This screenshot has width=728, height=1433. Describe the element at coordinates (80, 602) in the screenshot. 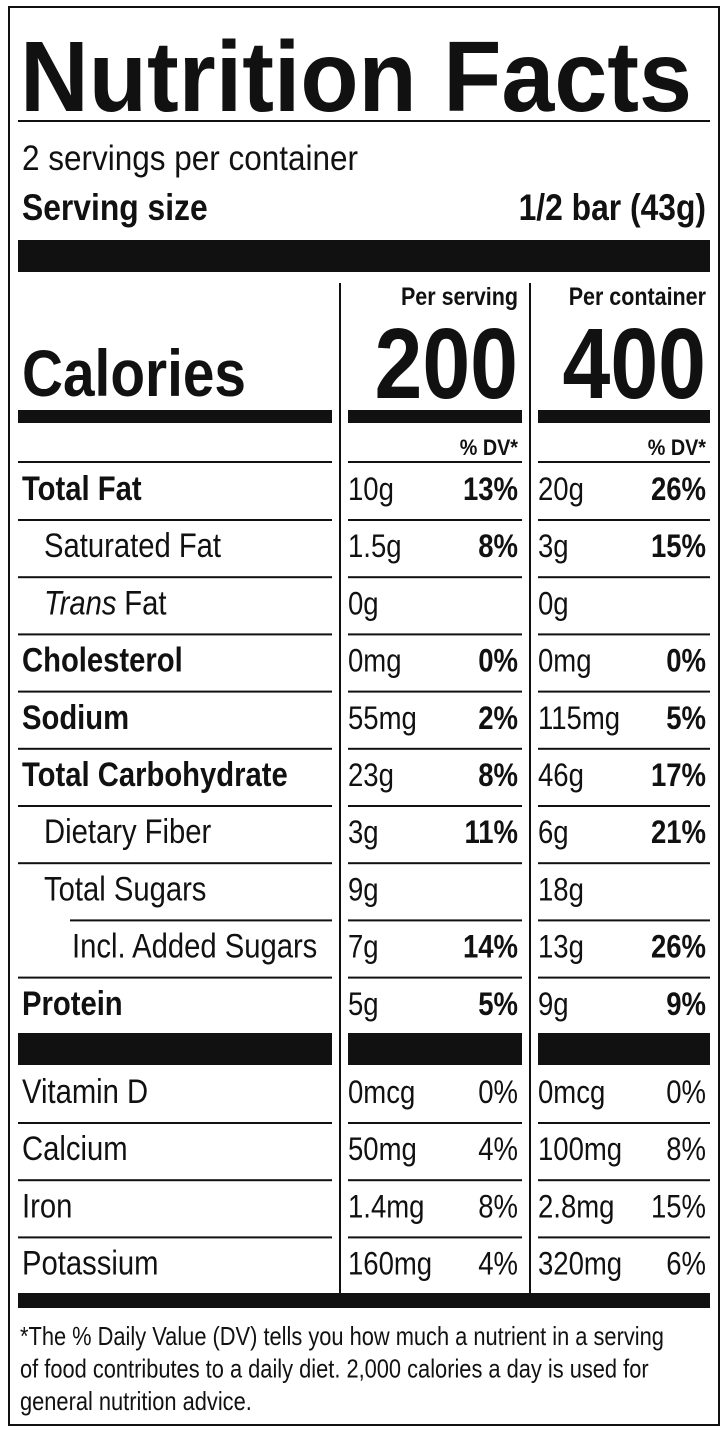

I see `nutrient-name-italic: Trans` at that location.